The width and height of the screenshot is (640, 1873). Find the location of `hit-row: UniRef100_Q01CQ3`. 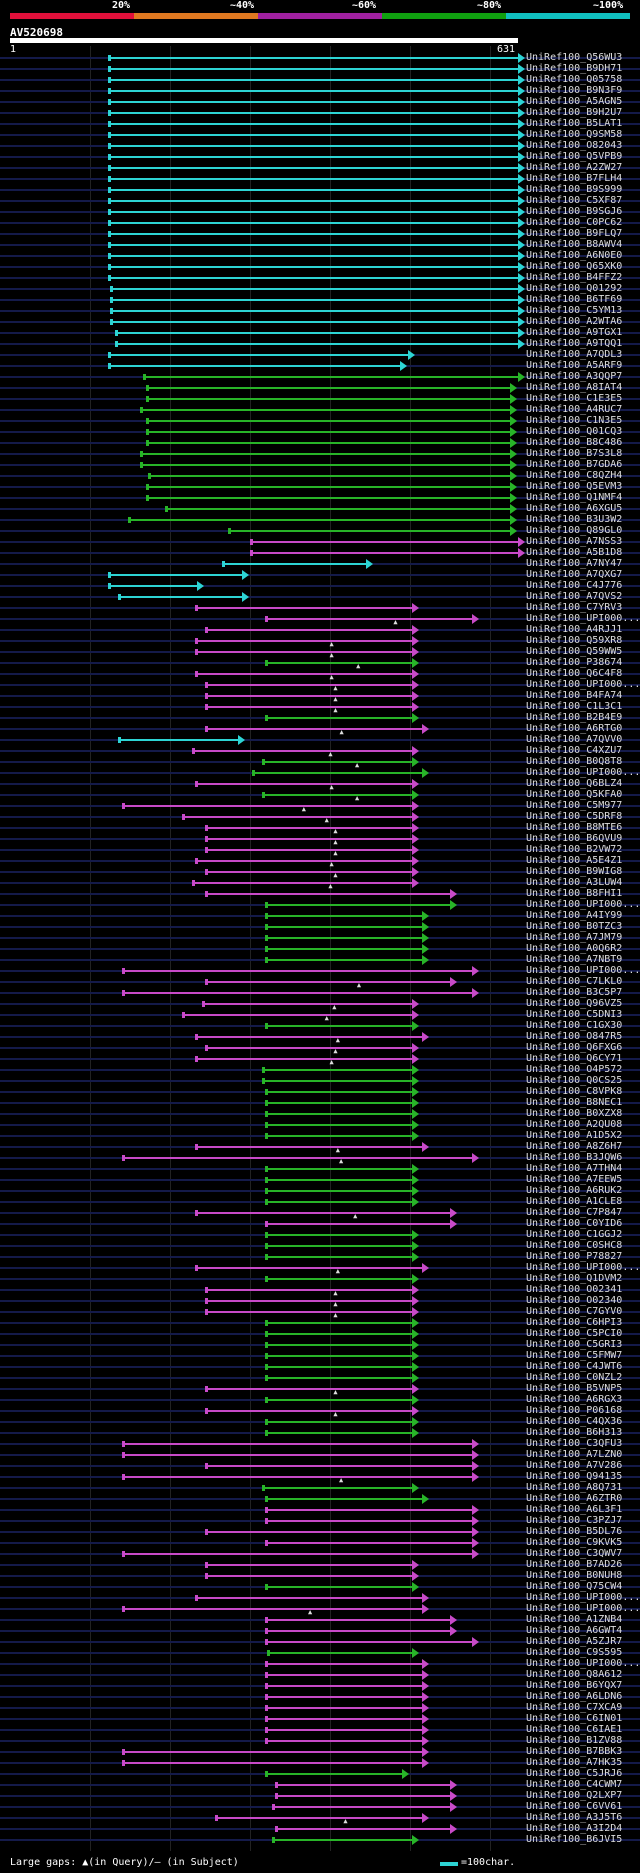

hit-row: UniRef100_Q01CQ3 is located at coordinates (320, 432).